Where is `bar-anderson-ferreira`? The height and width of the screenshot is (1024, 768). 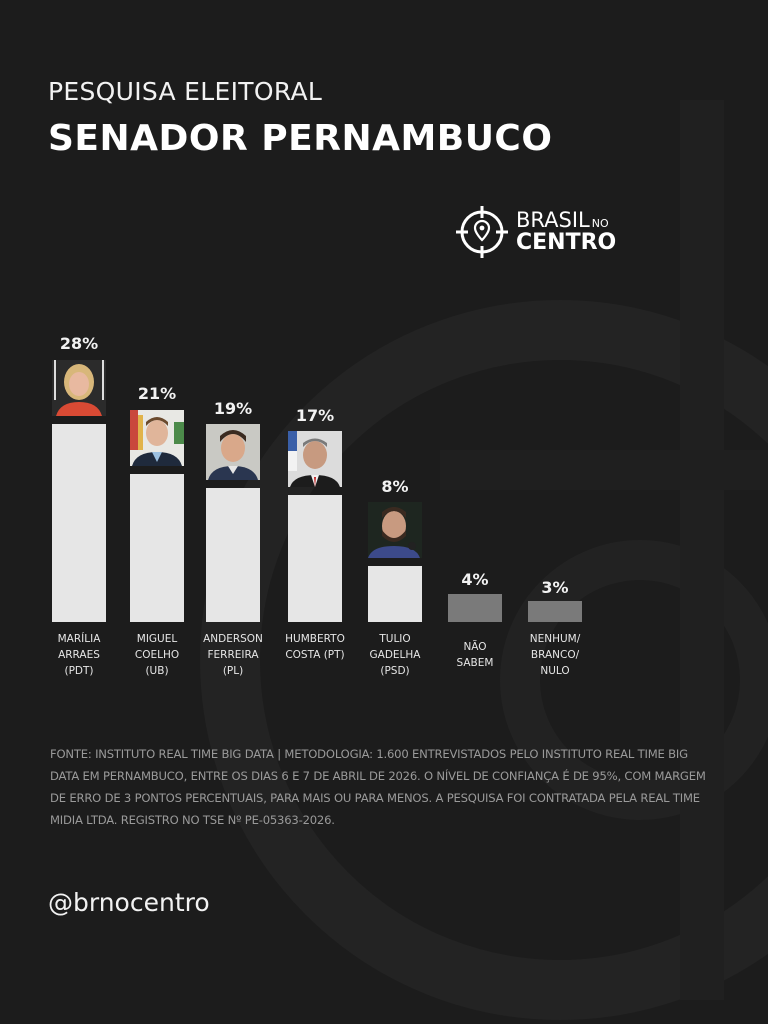 bar-anderson-ferreira is located at coordinates (233, 555).